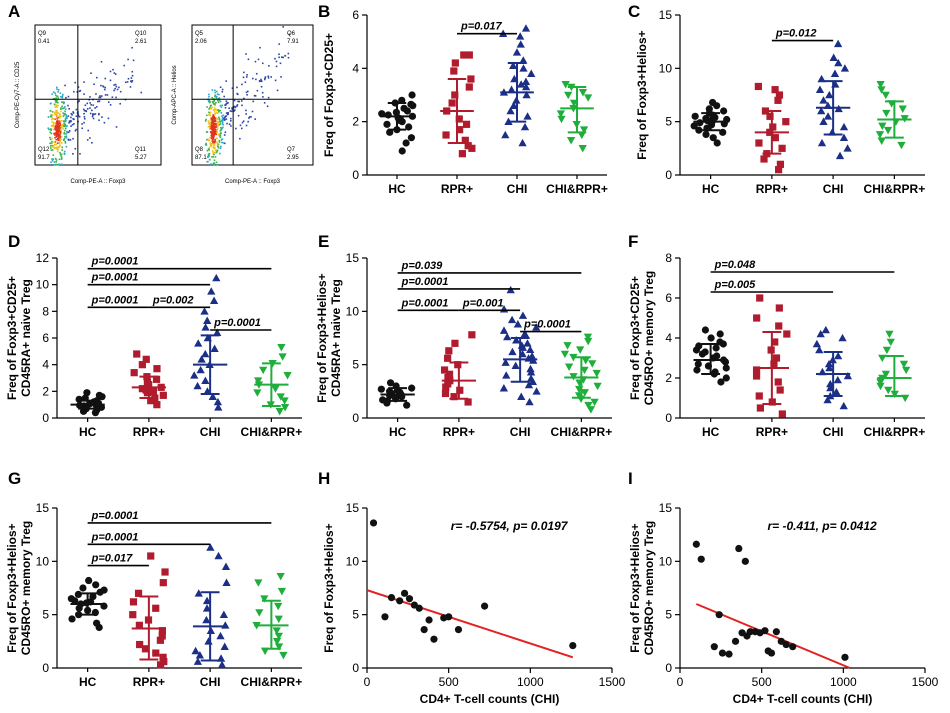 This screenshot has height=713, width=950. I want to click on p-value-label: p=0.0001, so click(547, 325).